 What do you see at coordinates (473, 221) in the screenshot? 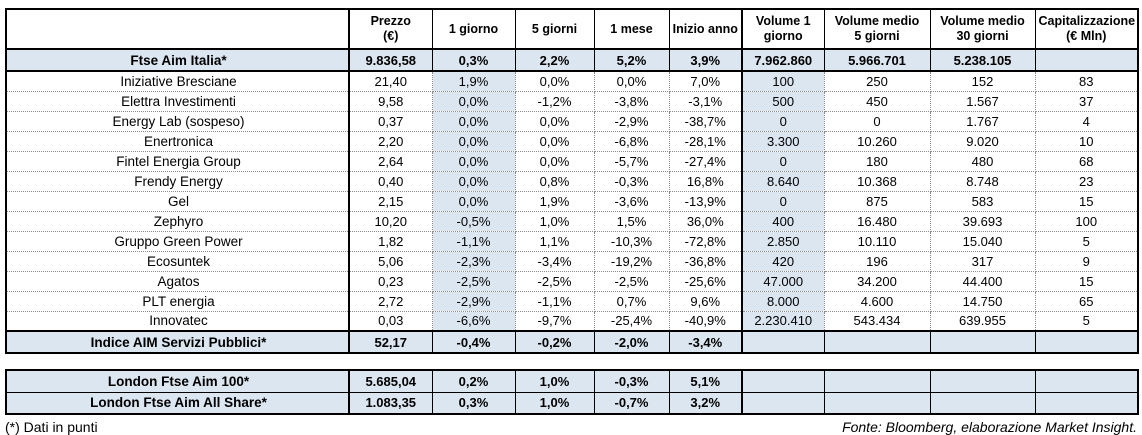
I see `cell-value: -0,5%` at bounding box center [473, 221].